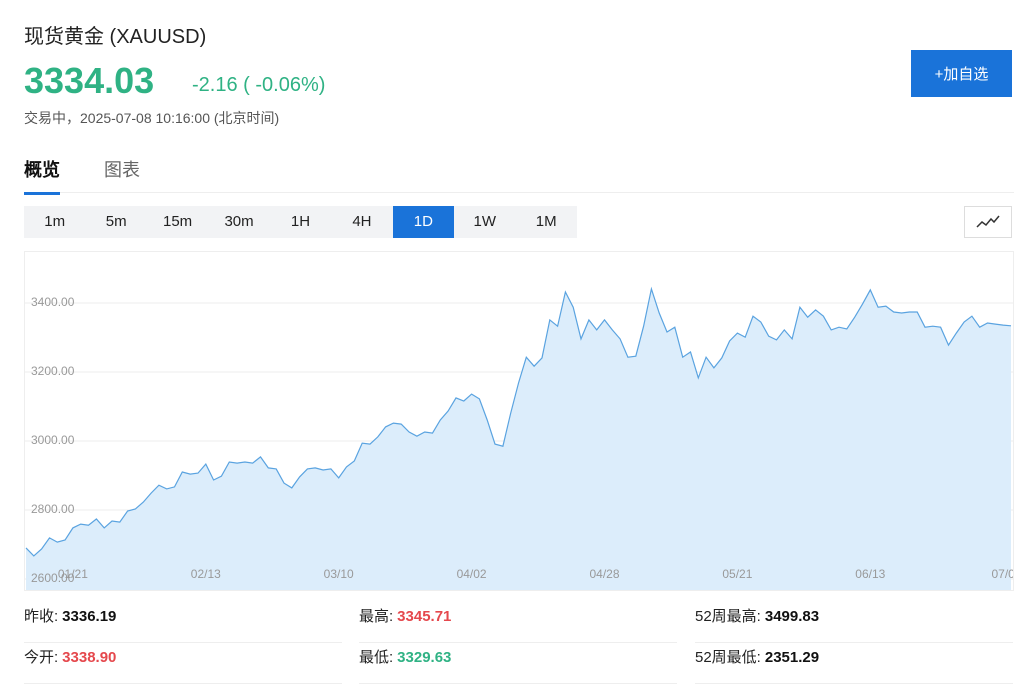 The width and height of the screenshot is (1024, 696). What do you see at coordinates (259, 85) in the screenshot?
I see `change: -2.16 ( -0.06%)` at bounding box center [259, 85].